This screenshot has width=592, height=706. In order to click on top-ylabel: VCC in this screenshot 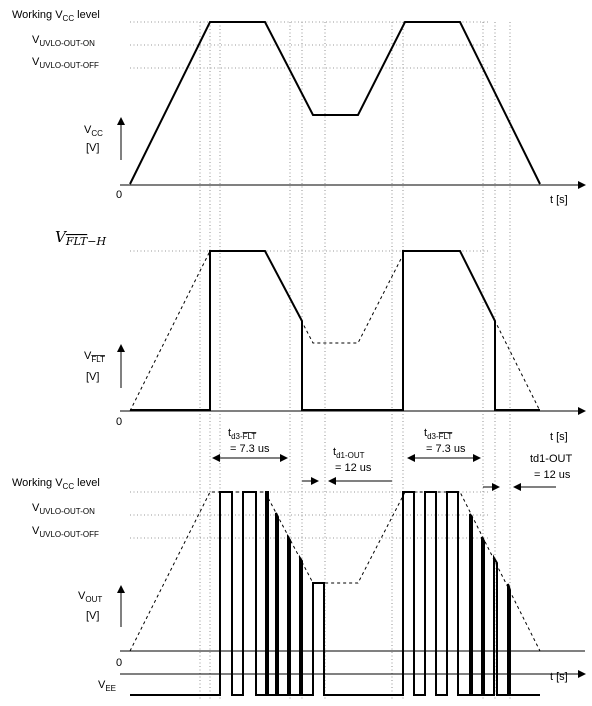, I will do `click(93, 131)`.